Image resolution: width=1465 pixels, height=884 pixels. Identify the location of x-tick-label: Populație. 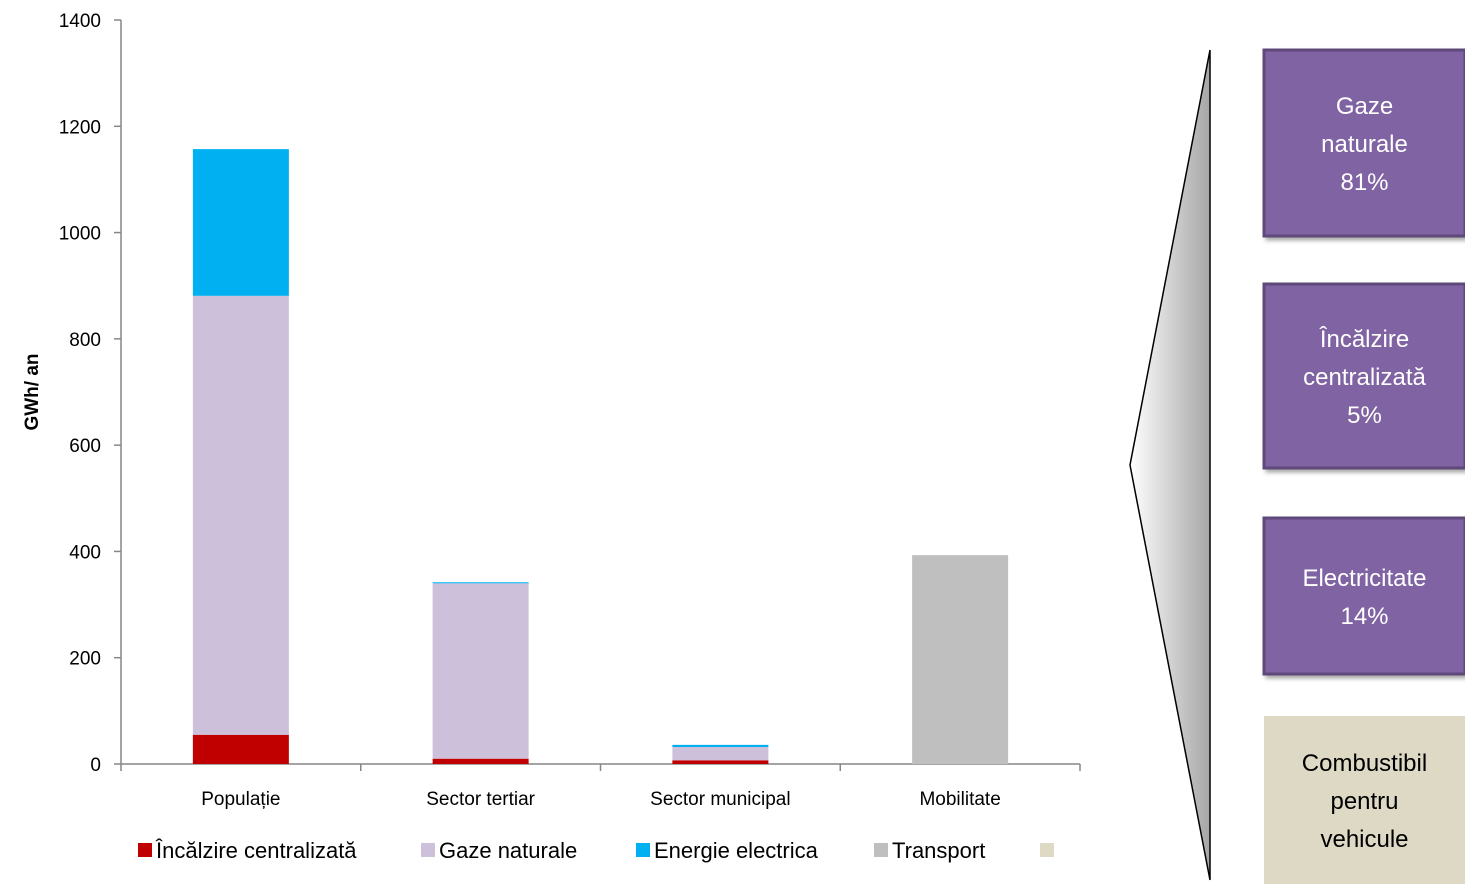
(240, 799).